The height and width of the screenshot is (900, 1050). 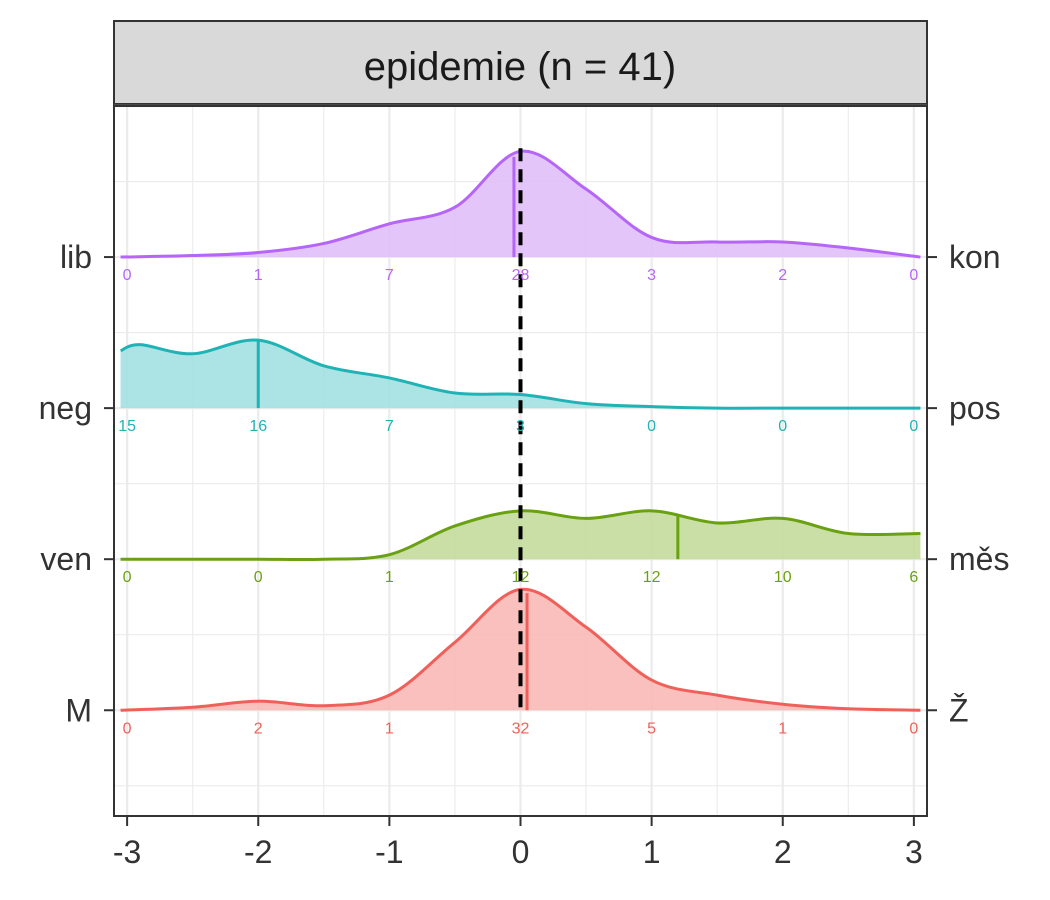 I want to click on politics-count-label: 28, so click(x=521, y=275).